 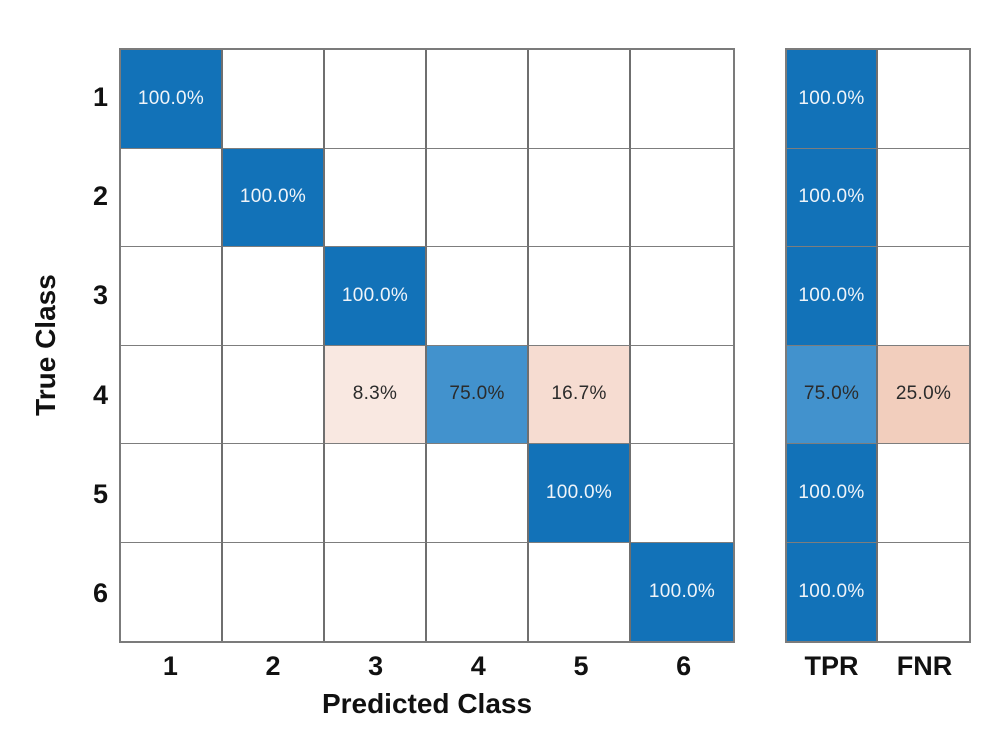 What do you see at coordinates (682, 296) in the screenshot?
I see `matrix-cell-r3-c6` at bounding box center [682, 296].